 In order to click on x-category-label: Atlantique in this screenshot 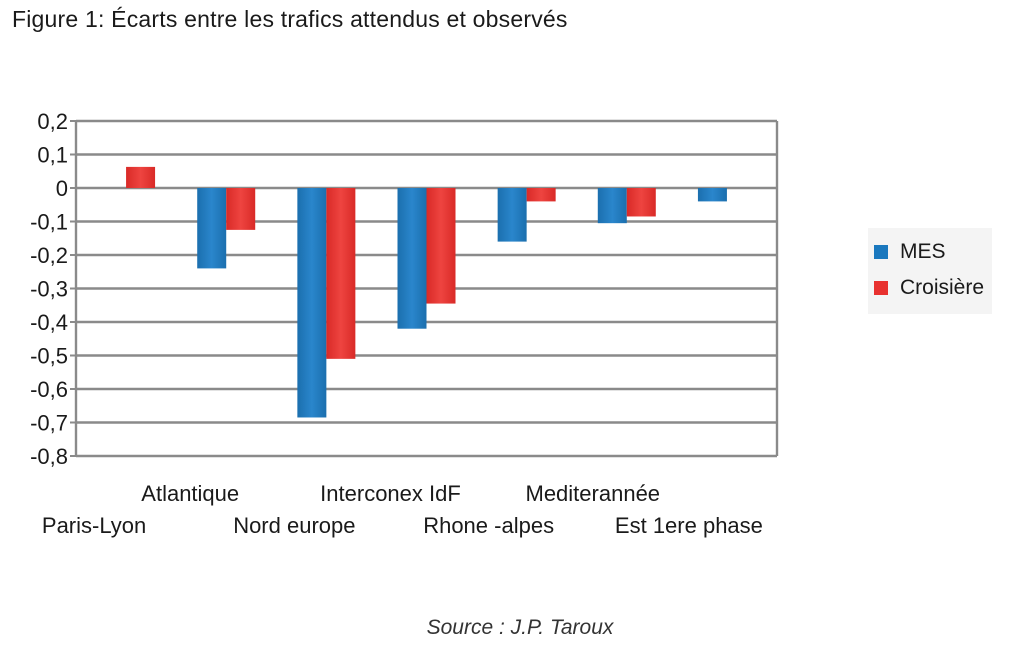, I will do `click(190, 493)`.